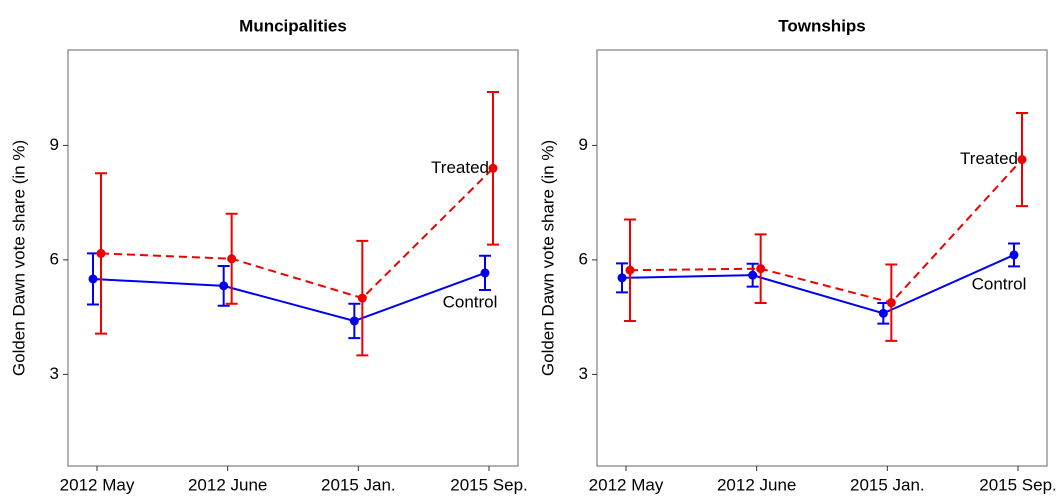  Describe the element at coordinates (293, 25) in the screenshot. I see `panel-title: Muncipalities` at that location.